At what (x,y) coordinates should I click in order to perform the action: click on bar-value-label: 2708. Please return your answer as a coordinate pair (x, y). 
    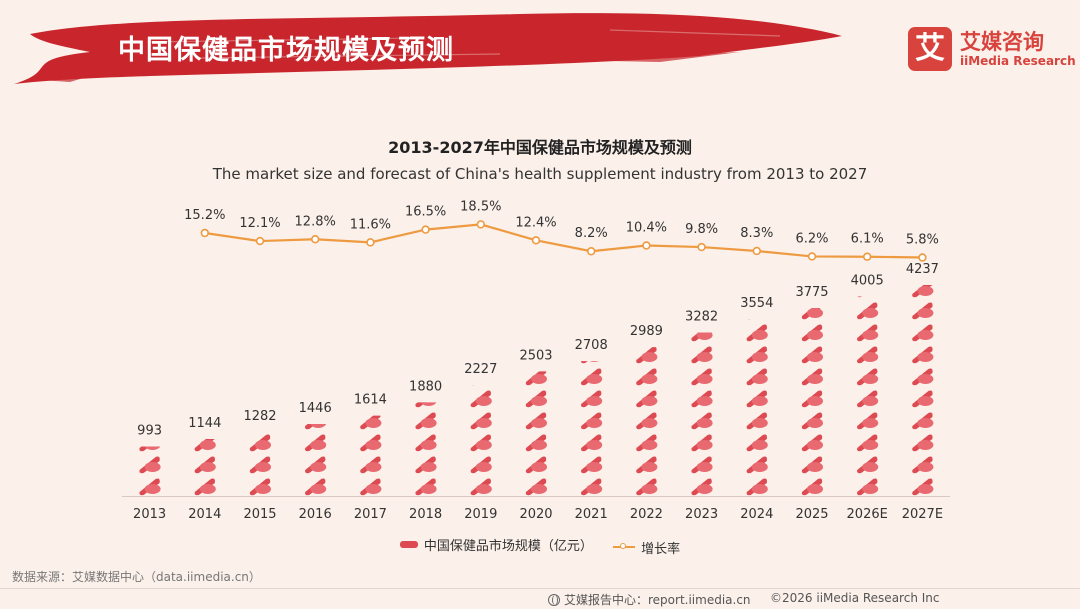
    Looking at the image, I should click on (591, 345).